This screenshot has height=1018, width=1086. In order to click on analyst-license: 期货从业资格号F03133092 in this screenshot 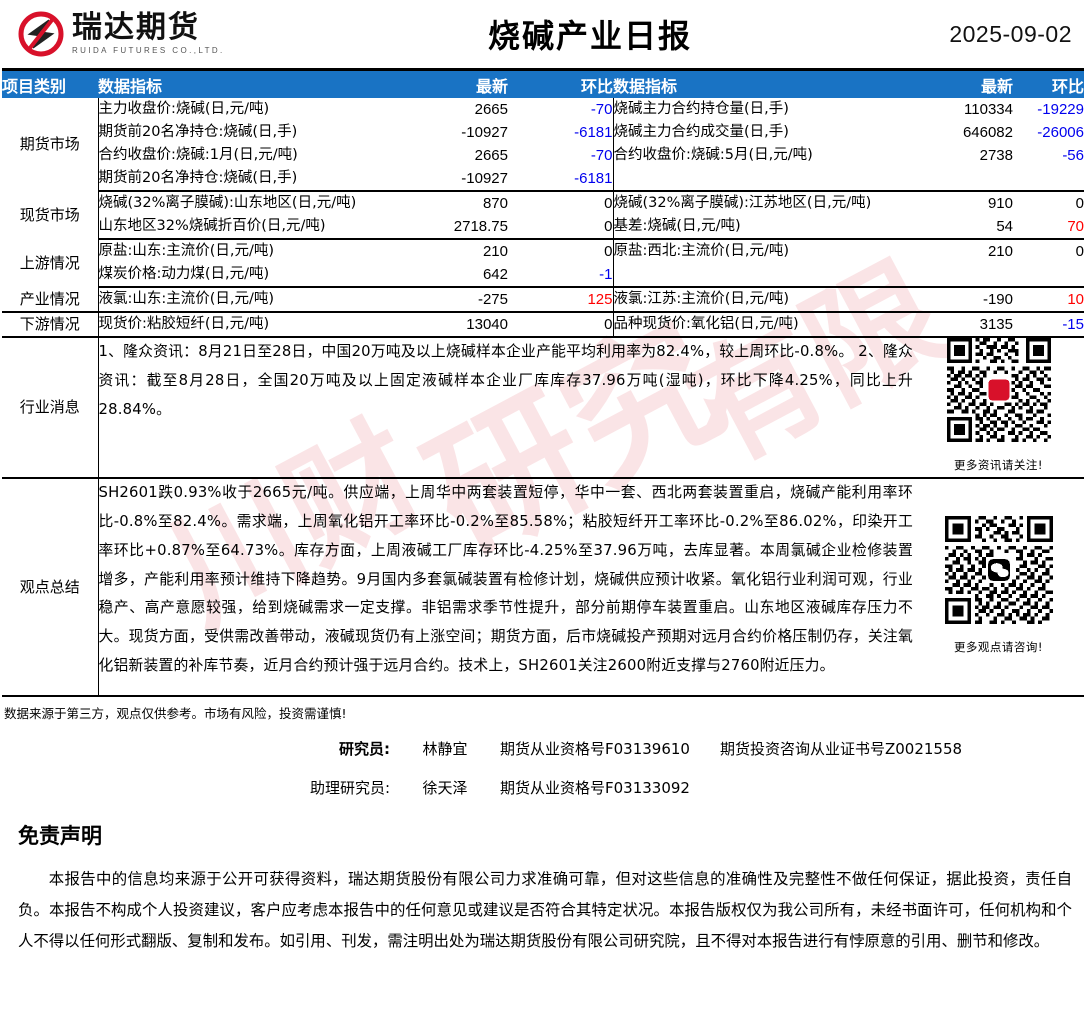, I will do `click(595, 788)`.